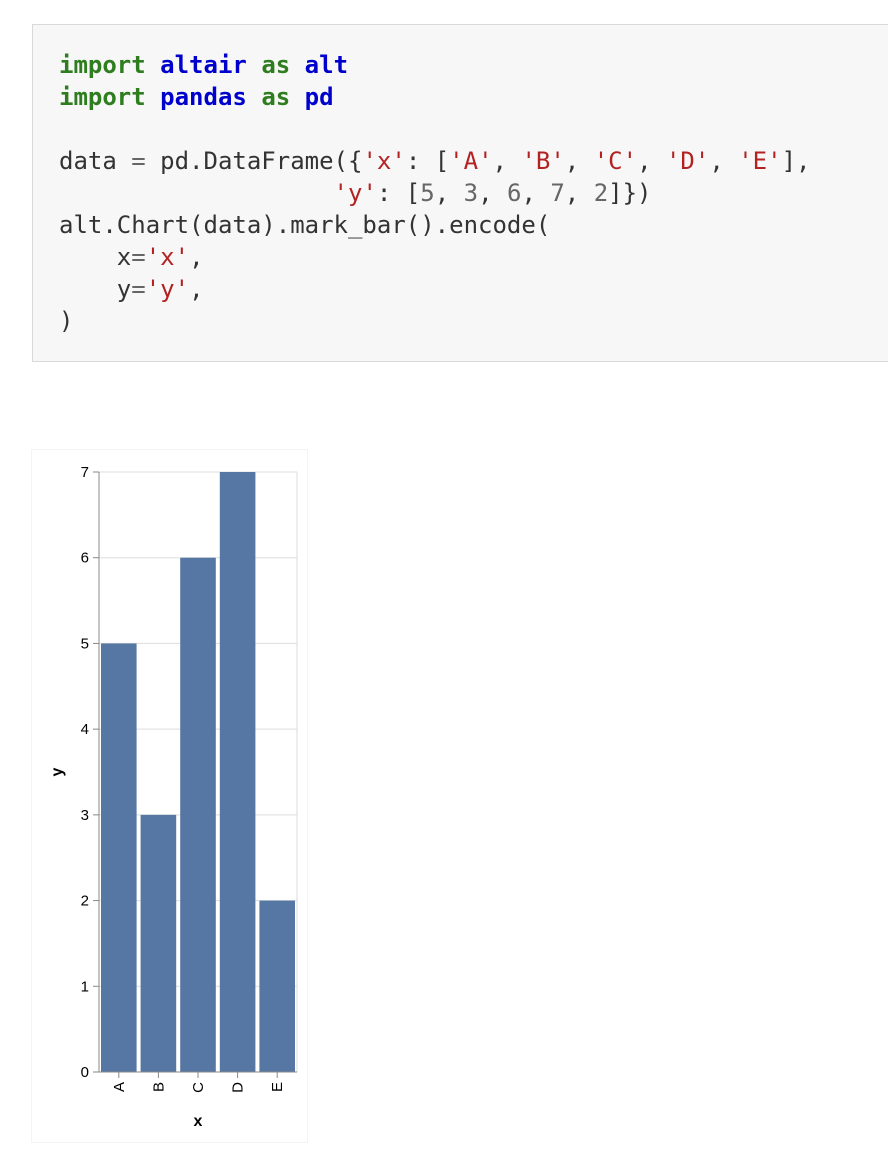 The height and width of the screenshot is (1174, 888). Describe the element at coordinates (66, 321) in the screenshot. I see `code-token: )` at that location.